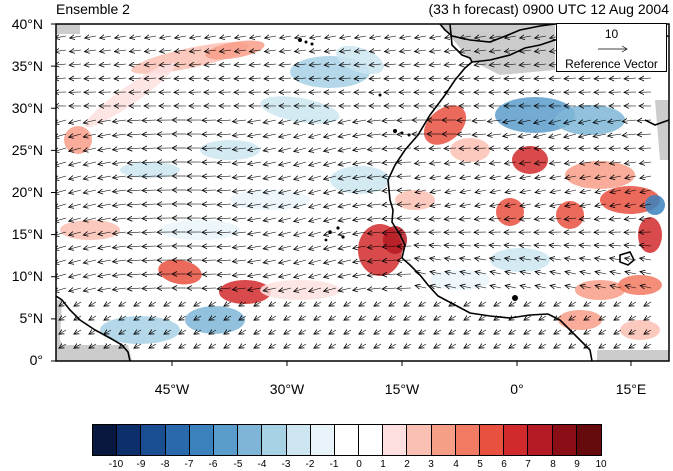 The image size is (673, 471). Describe the element at coordinates (515, 298) in the screenshot. I see `bioko-island` at that location.